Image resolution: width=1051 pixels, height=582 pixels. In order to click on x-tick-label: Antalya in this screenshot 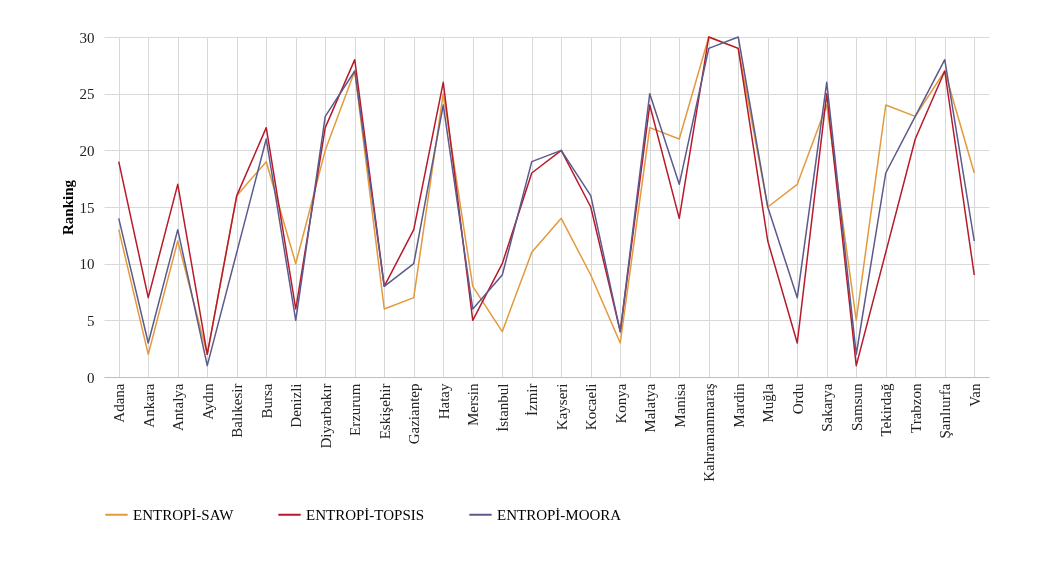, I will do `click(178, 407)`.